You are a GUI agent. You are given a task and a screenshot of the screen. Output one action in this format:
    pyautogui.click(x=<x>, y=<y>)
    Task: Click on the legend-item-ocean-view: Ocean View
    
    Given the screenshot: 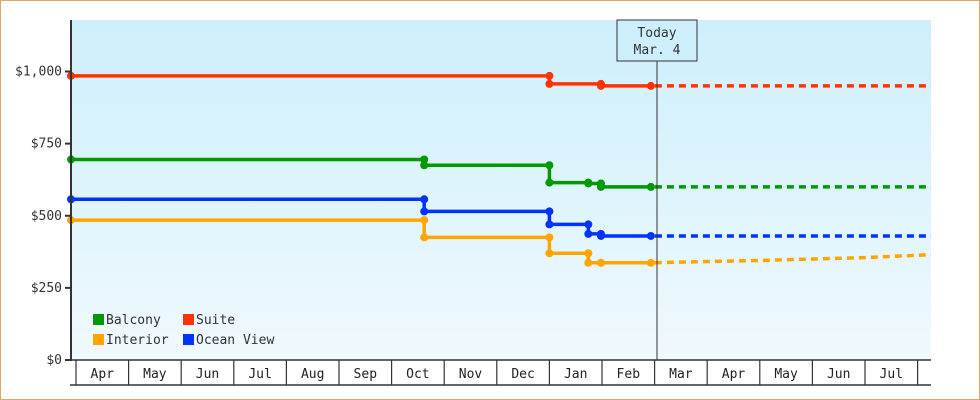 What is the action you would take?
    pyautogui.click(x=228, y=340)
    